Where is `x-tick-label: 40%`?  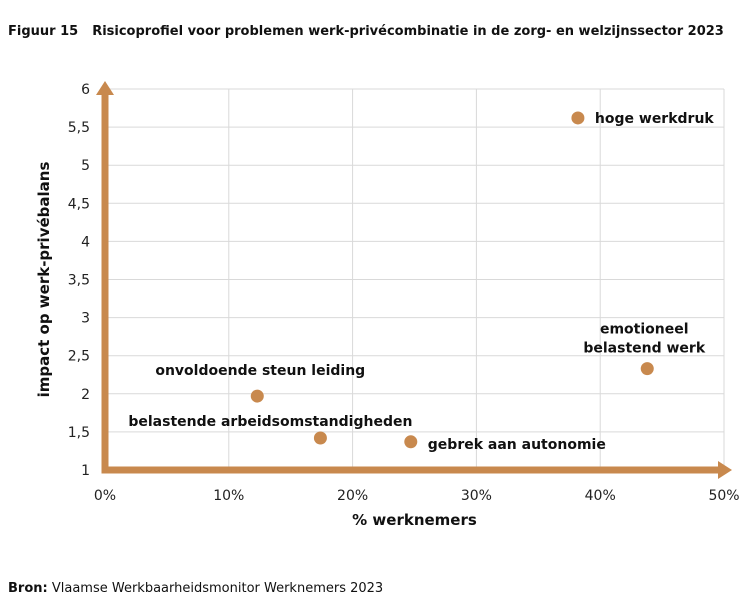 x-tick-label: 40% is located at coordinates (600, 496).